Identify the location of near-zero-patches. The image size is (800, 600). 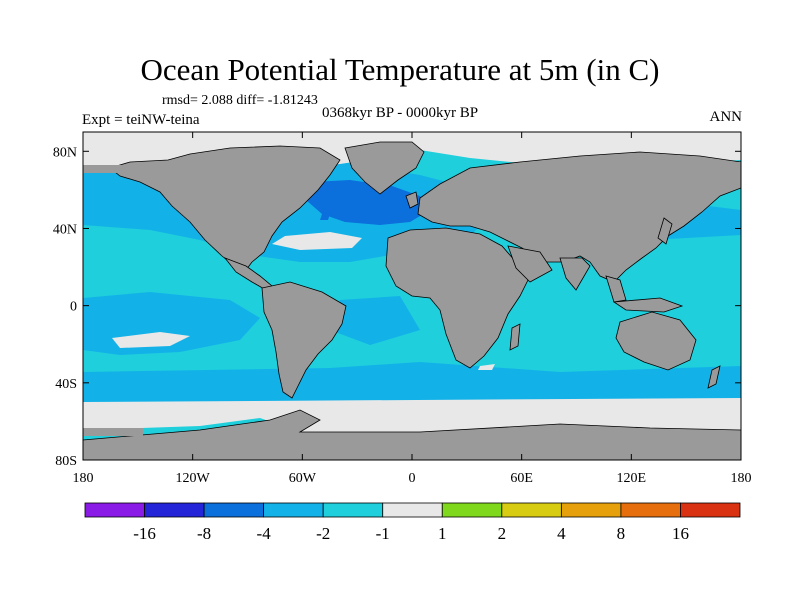
(303, 301).